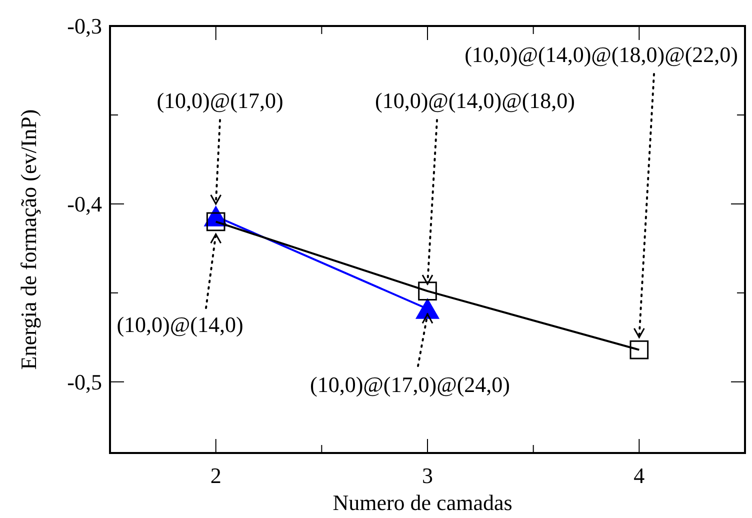 This screenshot has width=752, height=518. Describe the element at coordinates (180, 324) in the screenshot. I see `annotation: (10,0)@(14,0)` at that location.